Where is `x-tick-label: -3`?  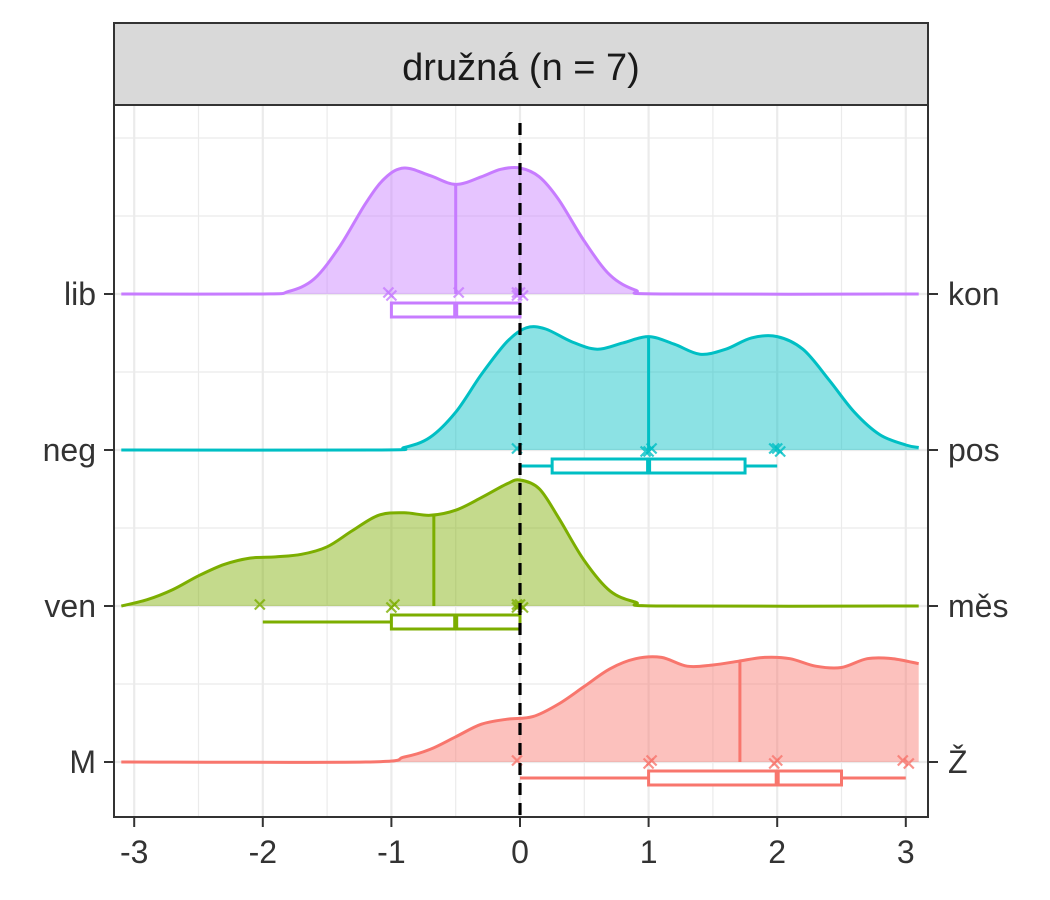 x-tick-label: -3 is located at coordinates (134, 852).